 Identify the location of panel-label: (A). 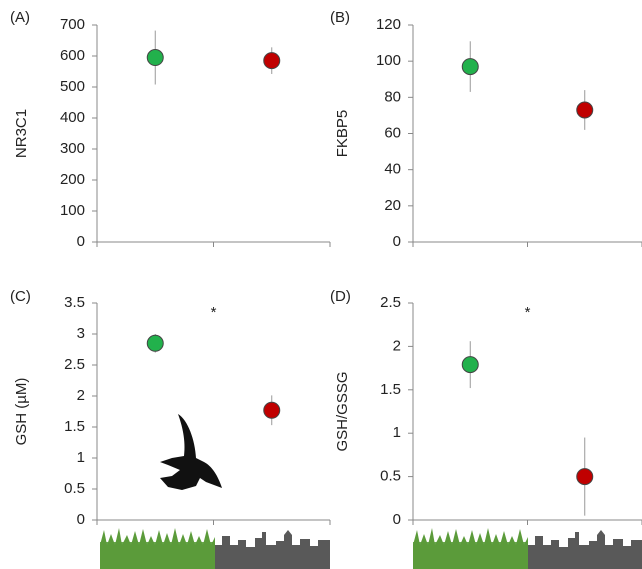
(20, 17).